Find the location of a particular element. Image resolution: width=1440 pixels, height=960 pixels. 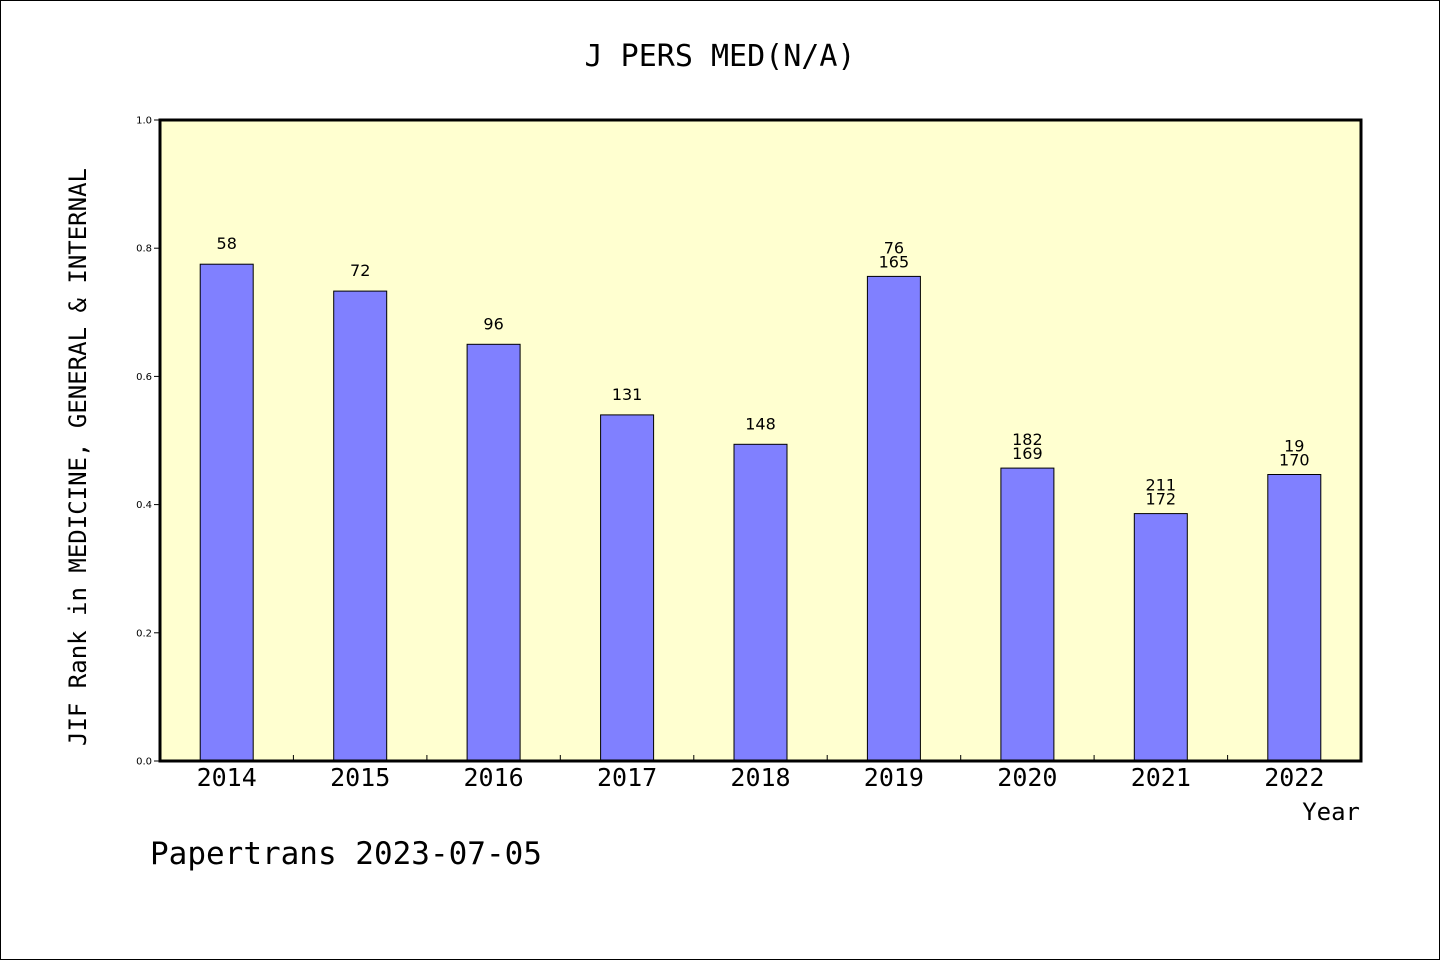

y-tick-label: 0.8 is located at coordinates (144, 249).